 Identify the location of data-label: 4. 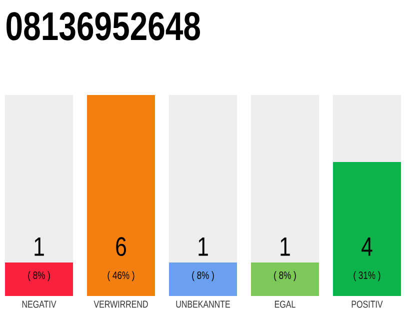
(367, 246).